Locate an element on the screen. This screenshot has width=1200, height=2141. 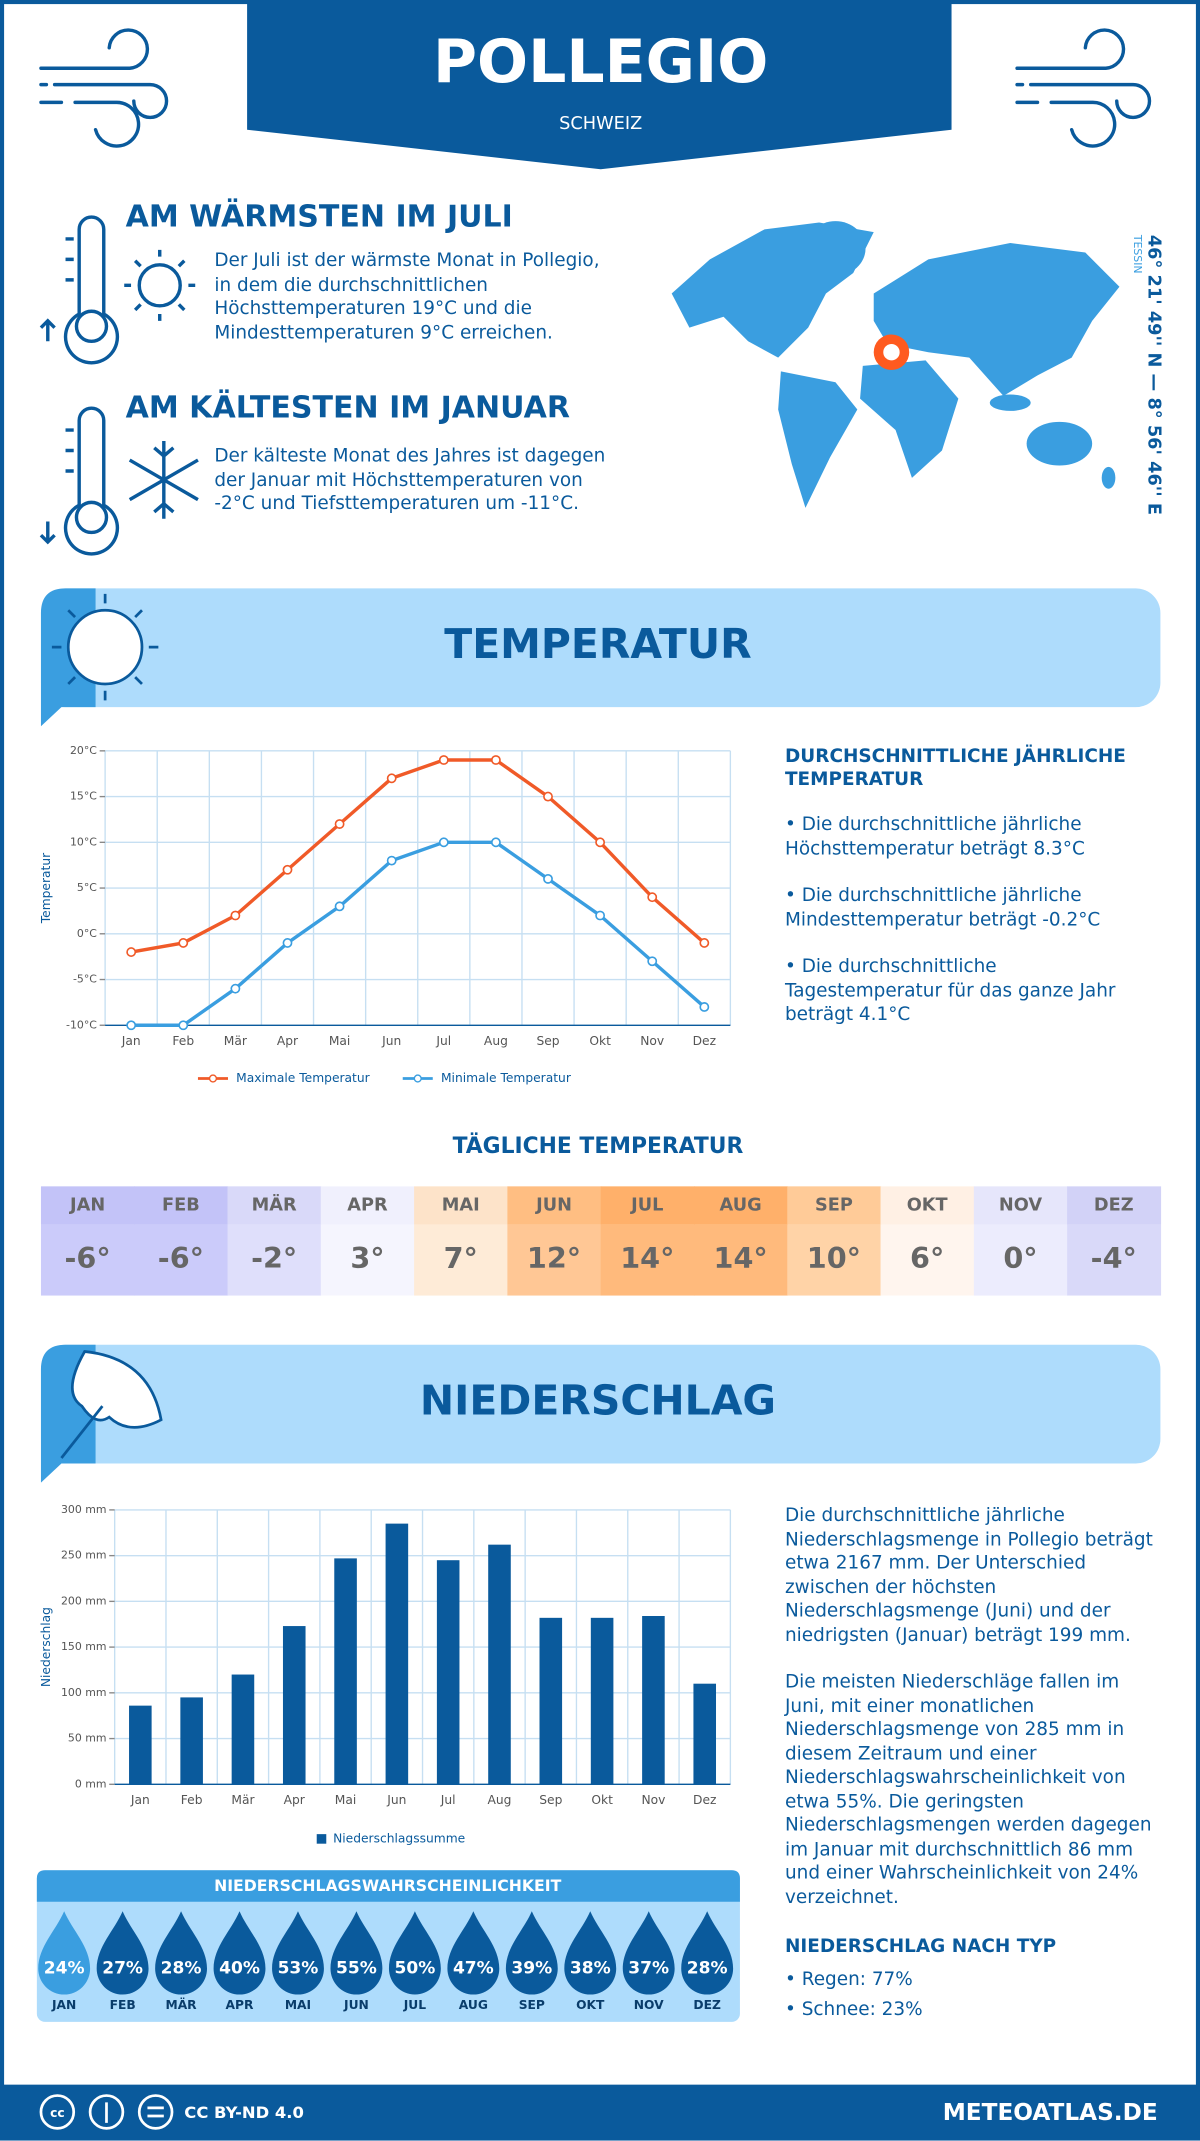
type-item: • Regen: 77% is located at coordinates (848, 1979).